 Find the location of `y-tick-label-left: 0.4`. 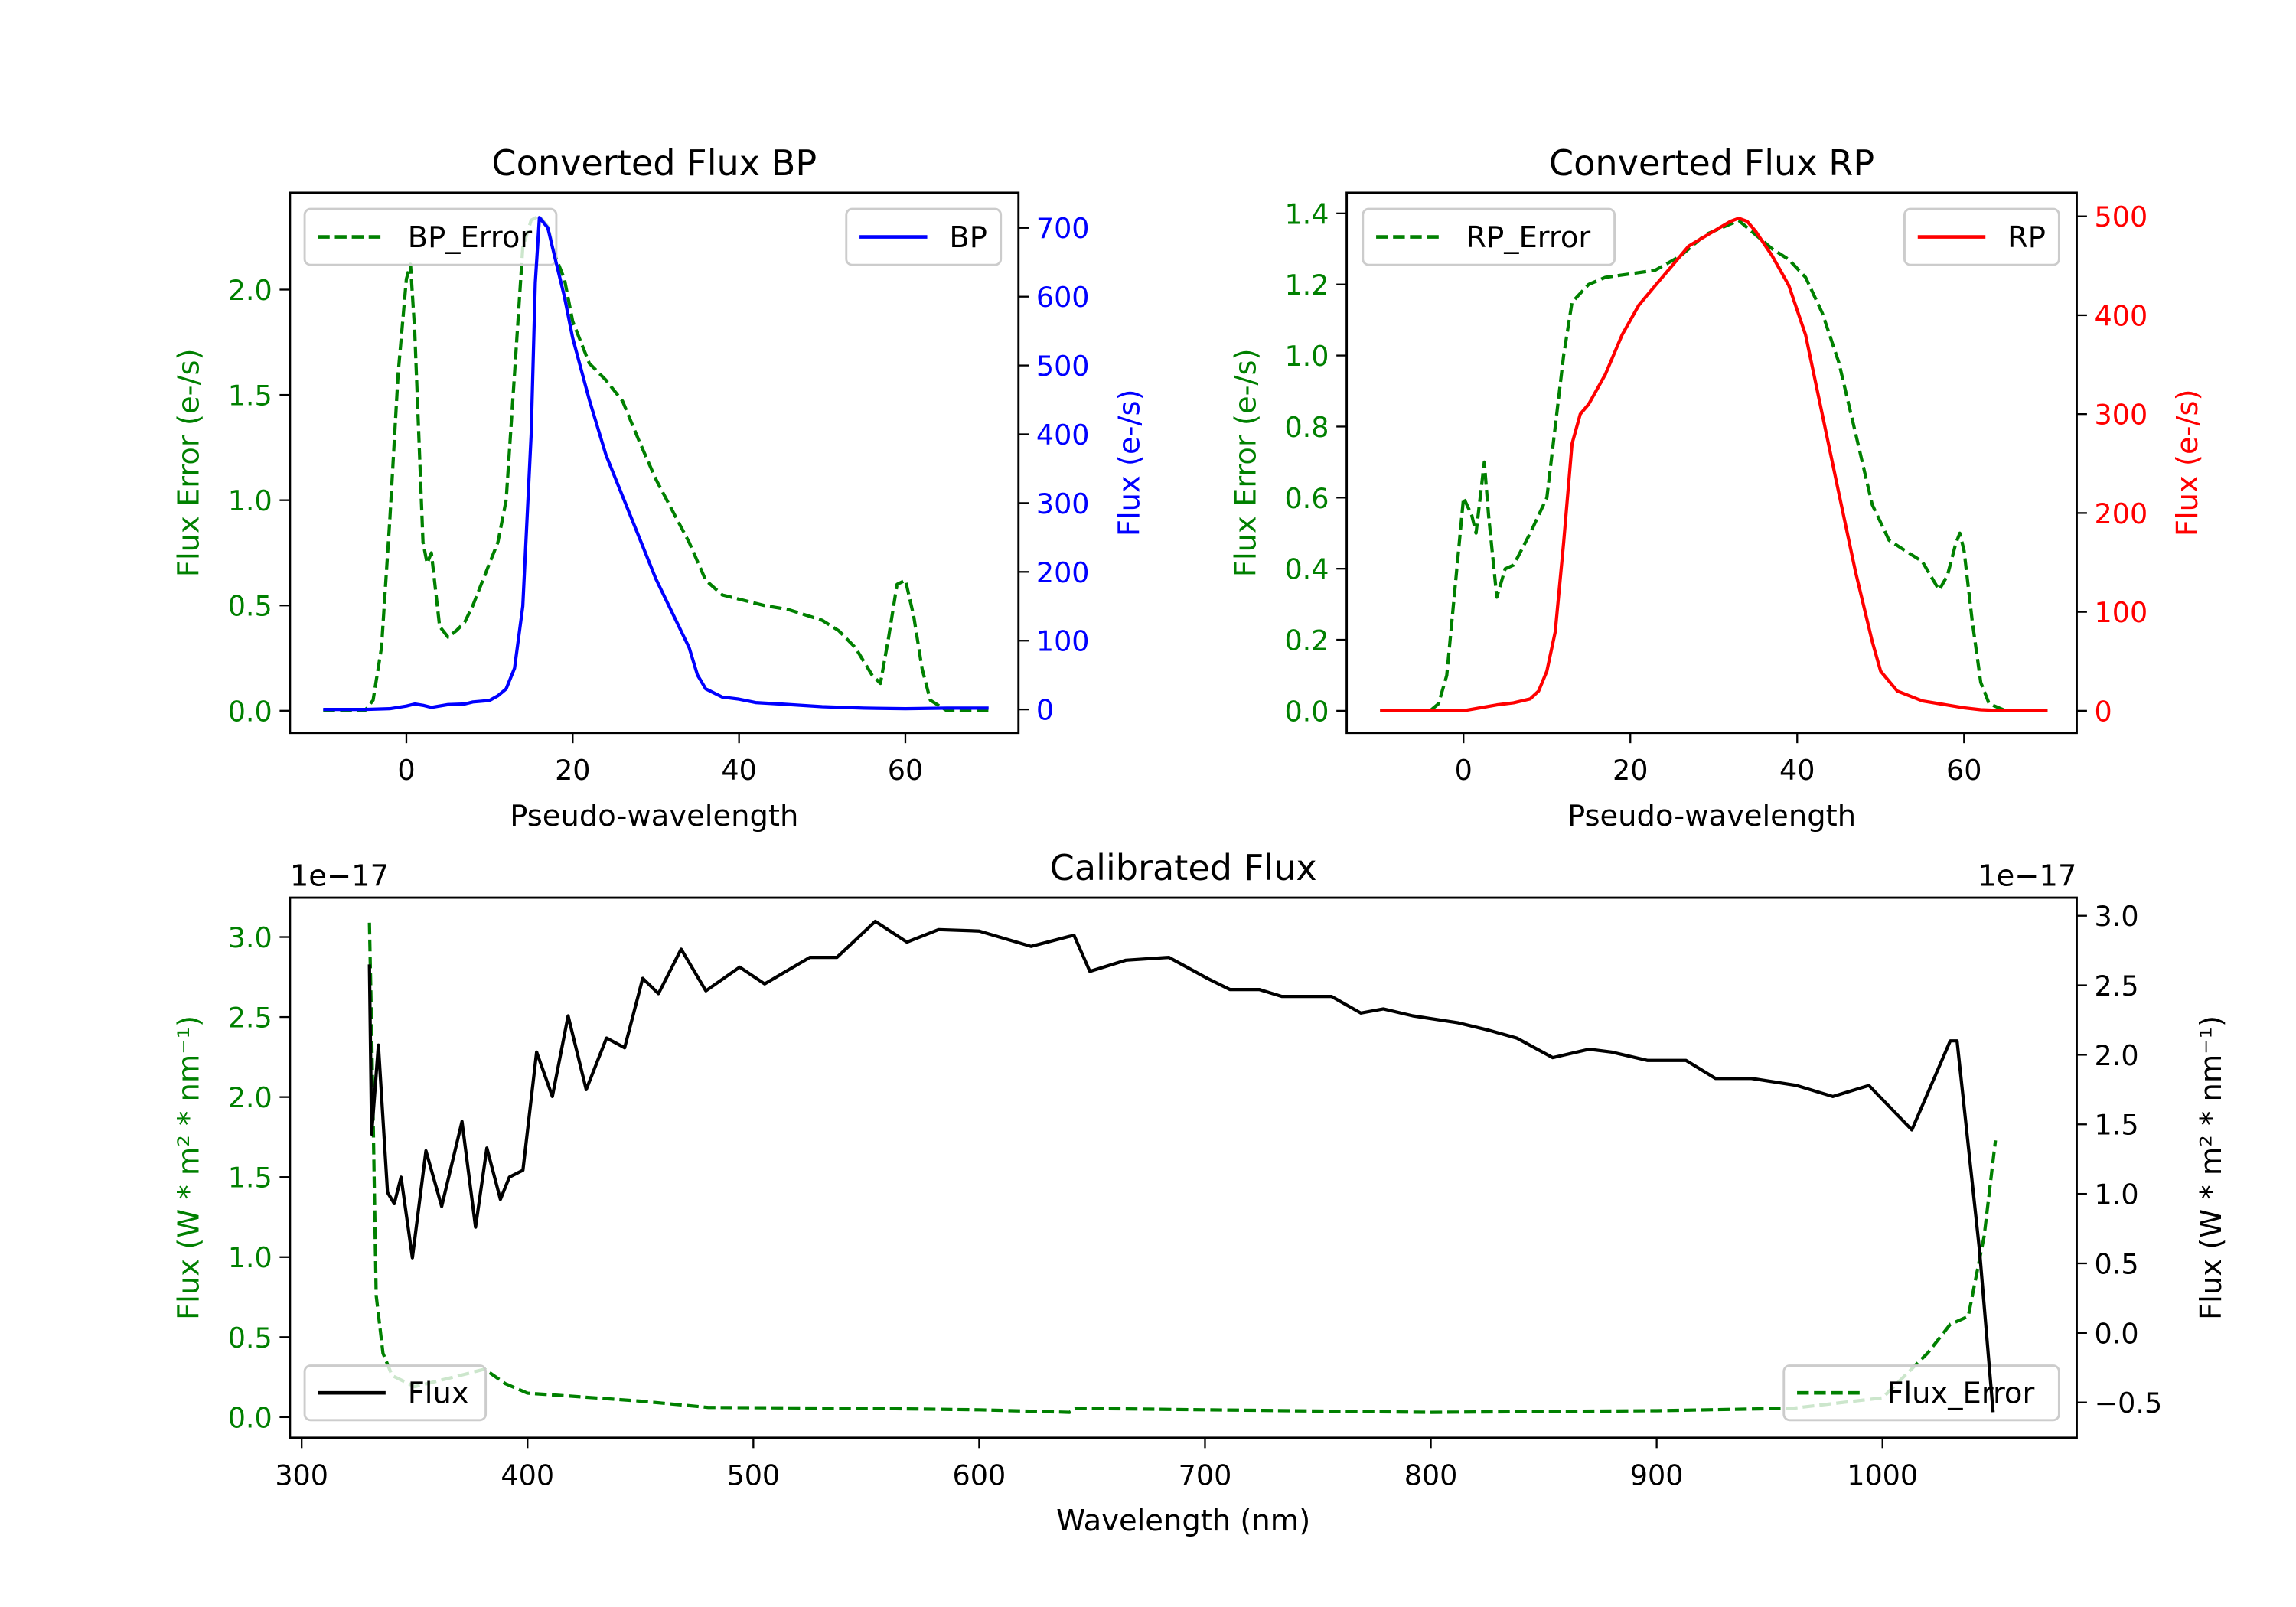

y-tick-label-left: 0.4 is located at coordinates (1306, 569).